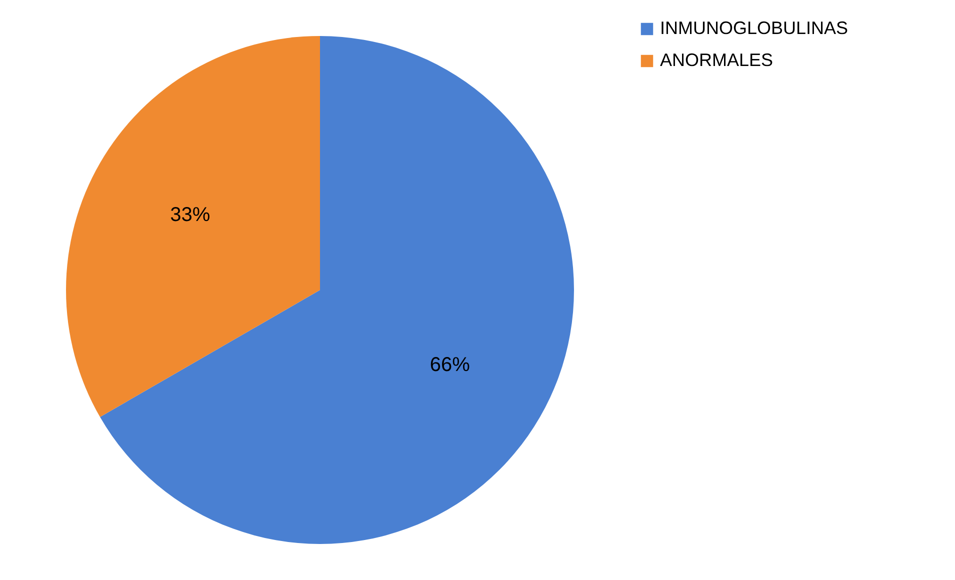 This screenshot has width=955, height=580. What do you see at coordinates (190, 215) in the screenshot?
I see `data-label: 33%` at bounding box center [190, 215].